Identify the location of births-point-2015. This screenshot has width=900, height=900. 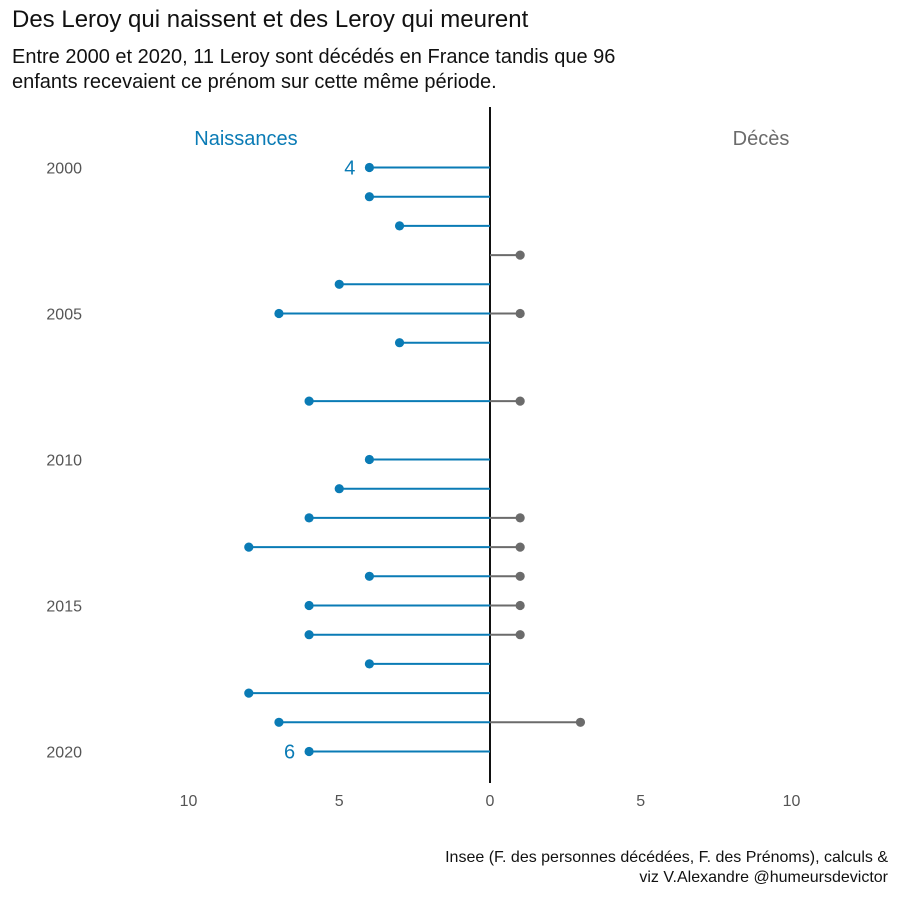
(309, 605).